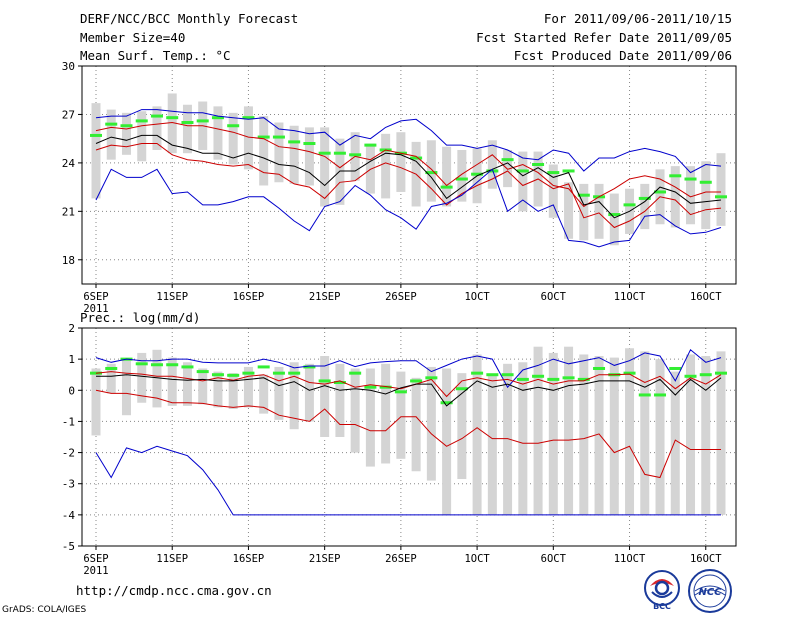 This screenshot has height=618, width=800. I want to click on source-url: http://cmdp.ncc.cma.gov.cn, so click(174, 590).